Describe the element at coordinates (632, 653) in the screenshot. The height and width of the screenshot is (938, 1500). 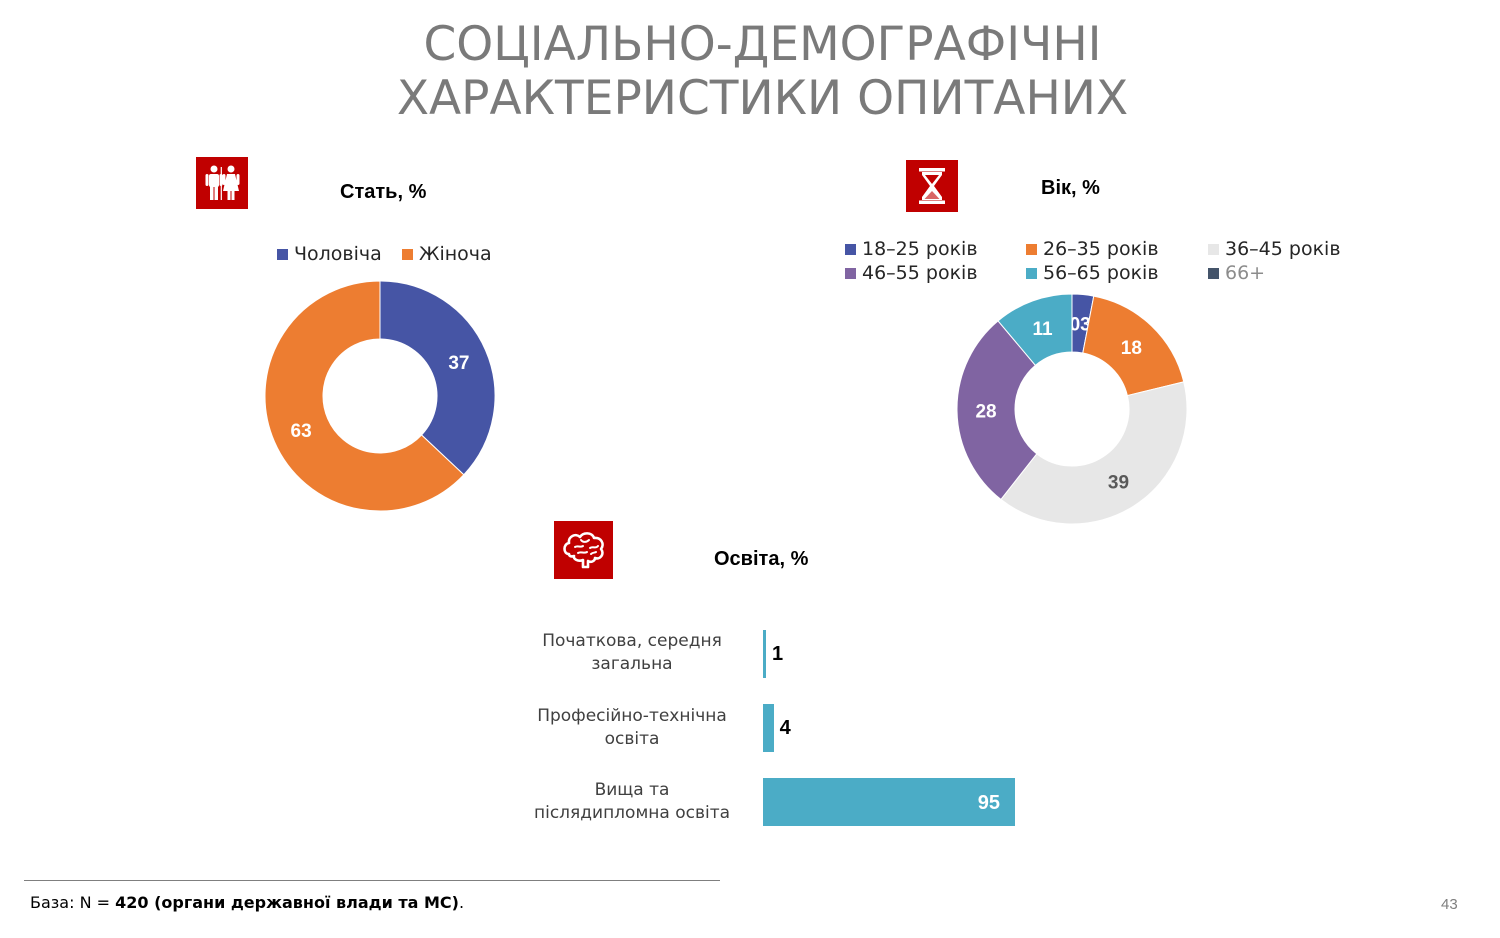
I see `education-category-label-1: Початкова, середня загальна` at that location.